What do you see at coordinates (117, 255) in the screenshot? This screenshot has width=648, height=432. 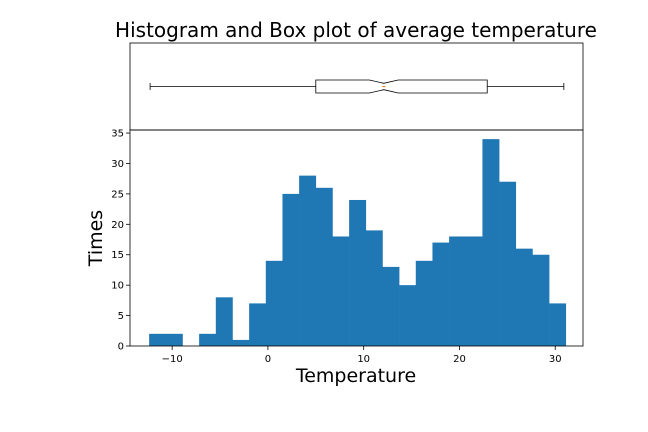 I see `y-tick-label: 15` at bounding box center [117, 255].